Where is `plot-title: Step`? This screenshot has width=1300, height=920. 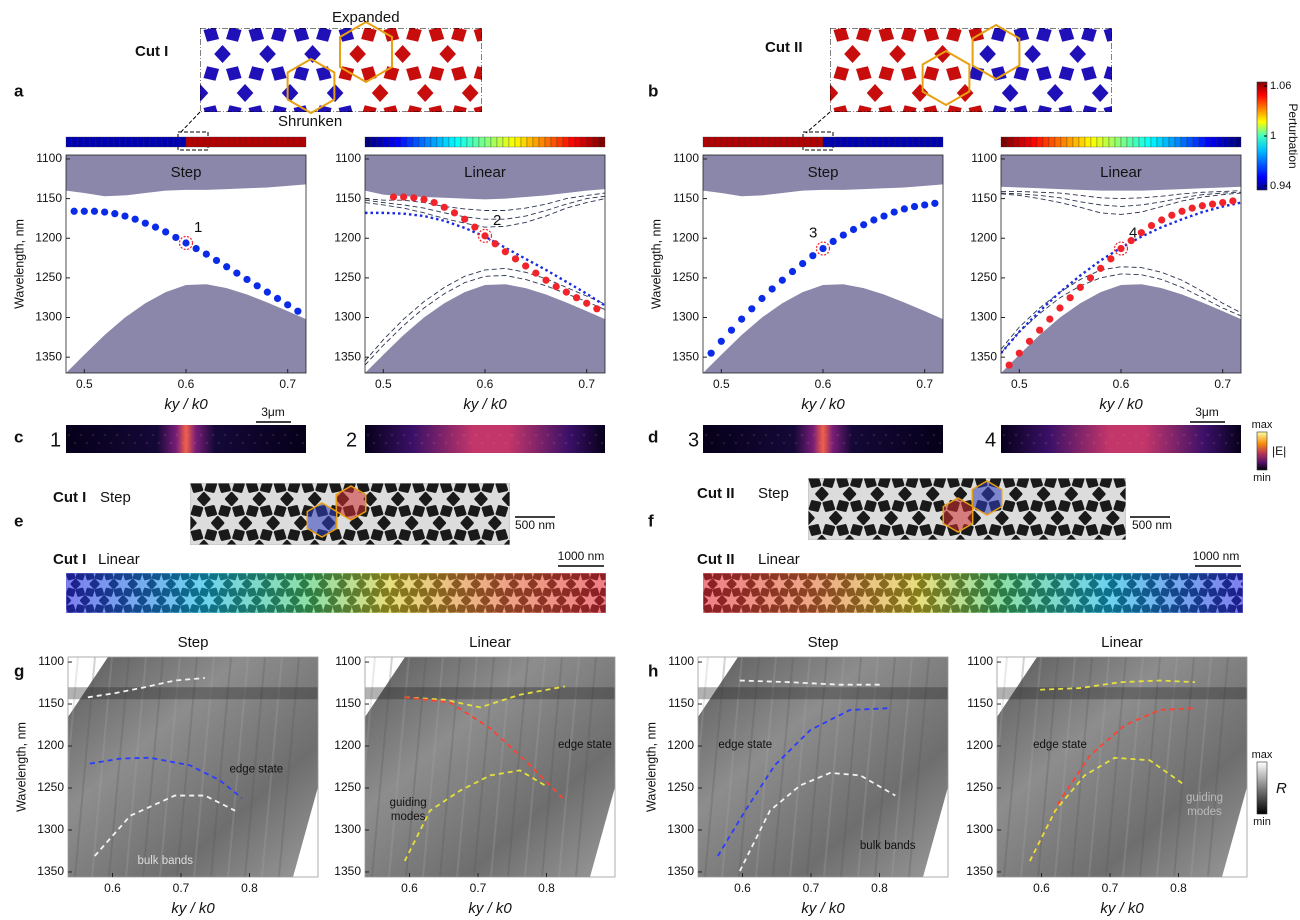
plot-title: Step is located at coordinates (186, 172).